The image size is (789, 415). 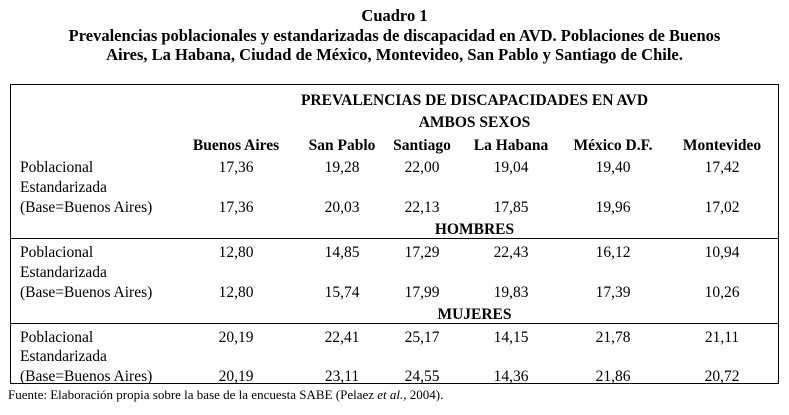 What do you see at coordinates (722, 252) in the screenshot?
I see `table-cell: 10,94` at bounding box center [722, 252].